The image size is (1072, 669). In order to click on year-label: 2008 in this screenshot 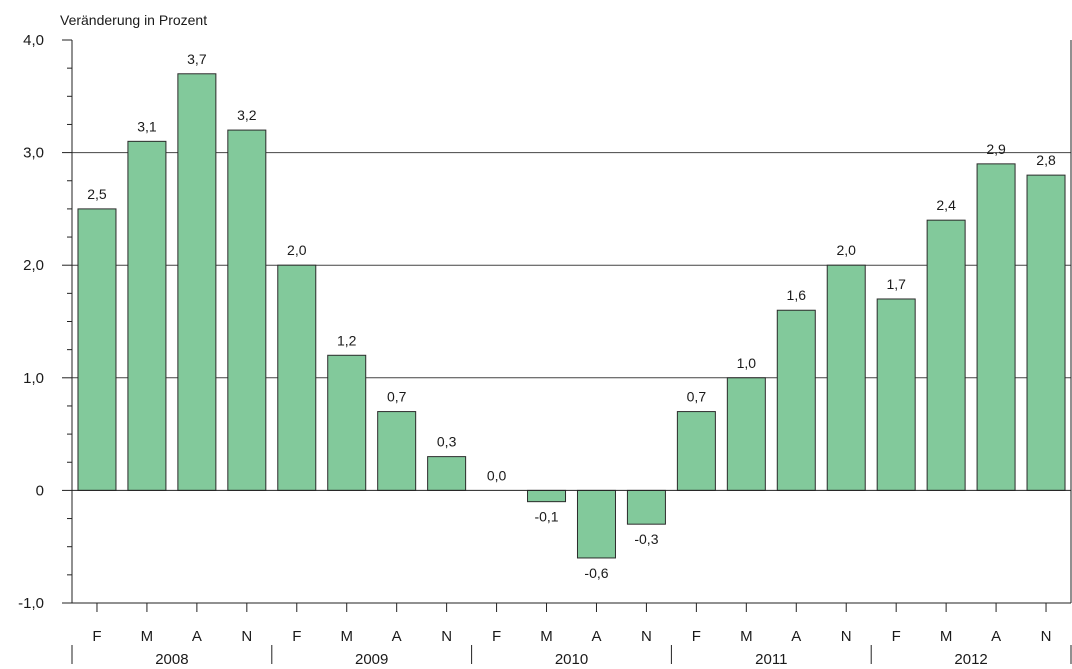, I will do `click(171, 659)`.